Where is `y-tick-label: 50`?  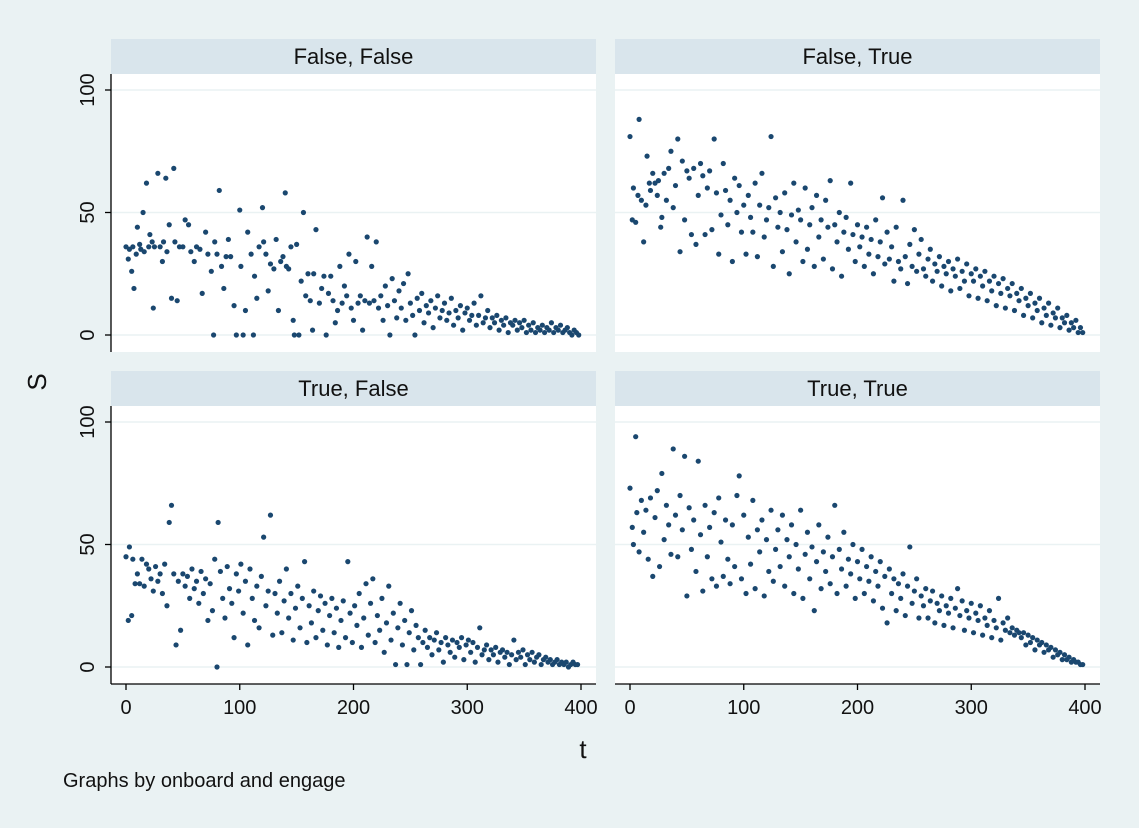
y-tick-label: 50 is located at coordinates (88, 212).